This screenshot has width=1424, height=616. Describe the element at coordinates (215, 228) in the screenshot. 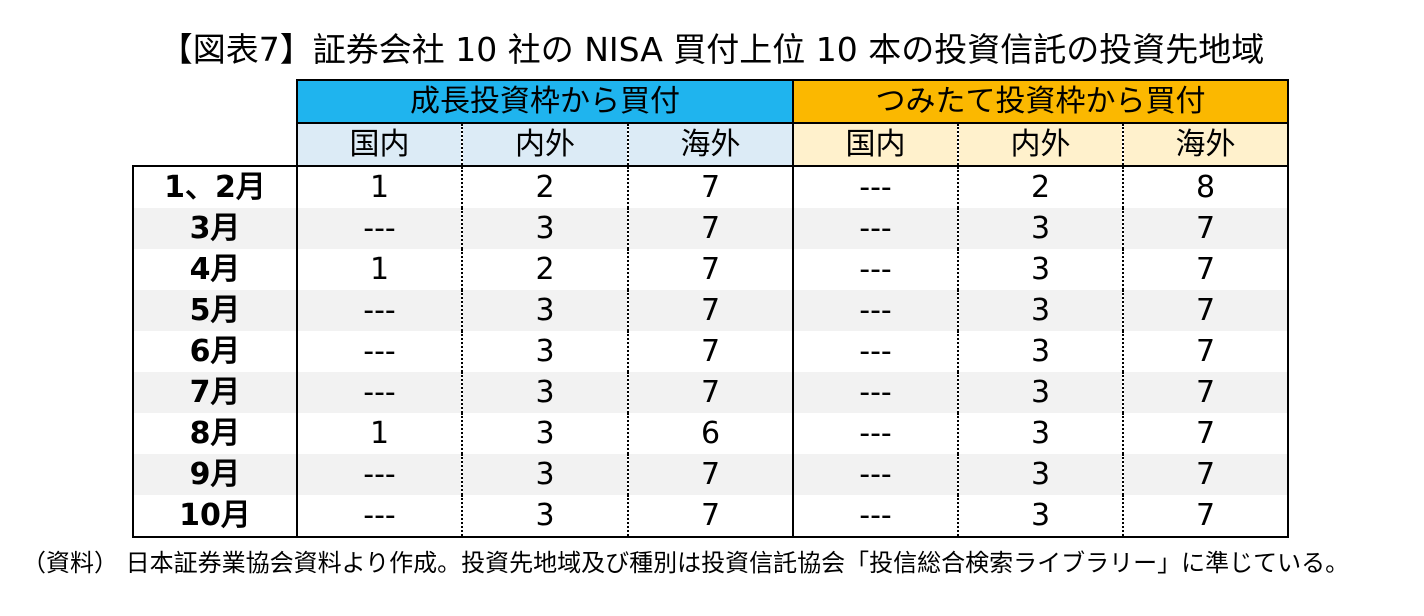

I see `month-label: 3月` at that location.